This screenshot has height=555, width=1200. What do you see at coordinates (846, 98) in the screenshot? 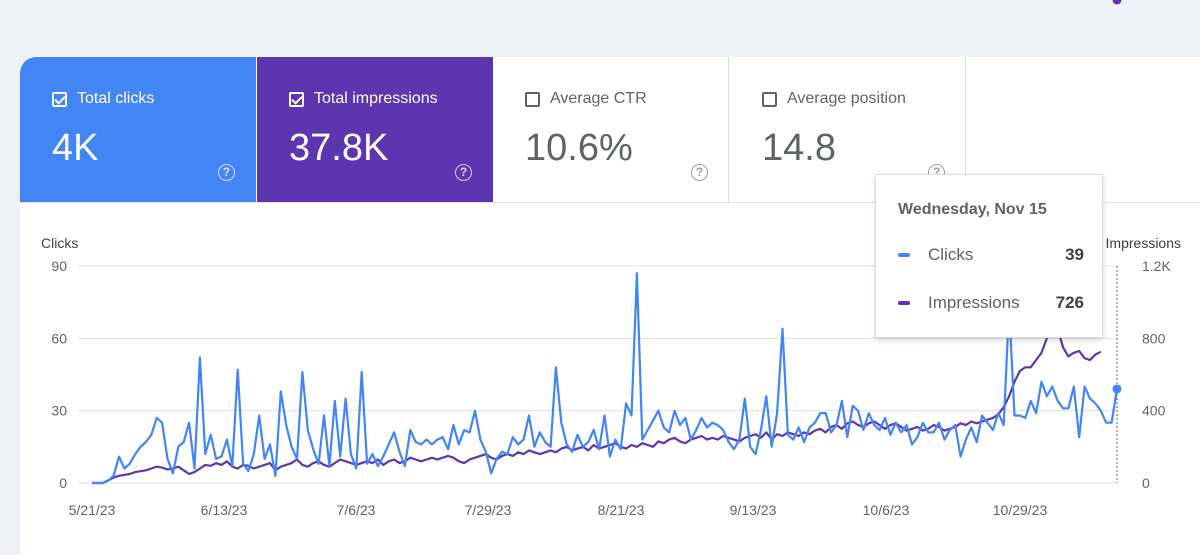
I see `tile-label: Average position` at bounding box center [846, 98].